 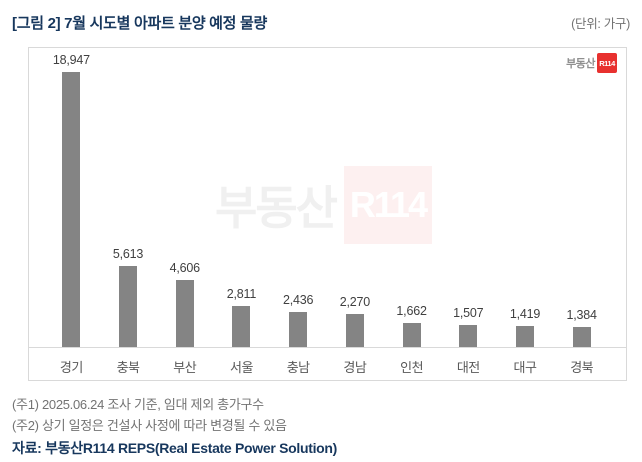 What do you see at coordinates (241, 367) in the screenshot?
I see `category-label: 서울` at bounding box center [241, 367].